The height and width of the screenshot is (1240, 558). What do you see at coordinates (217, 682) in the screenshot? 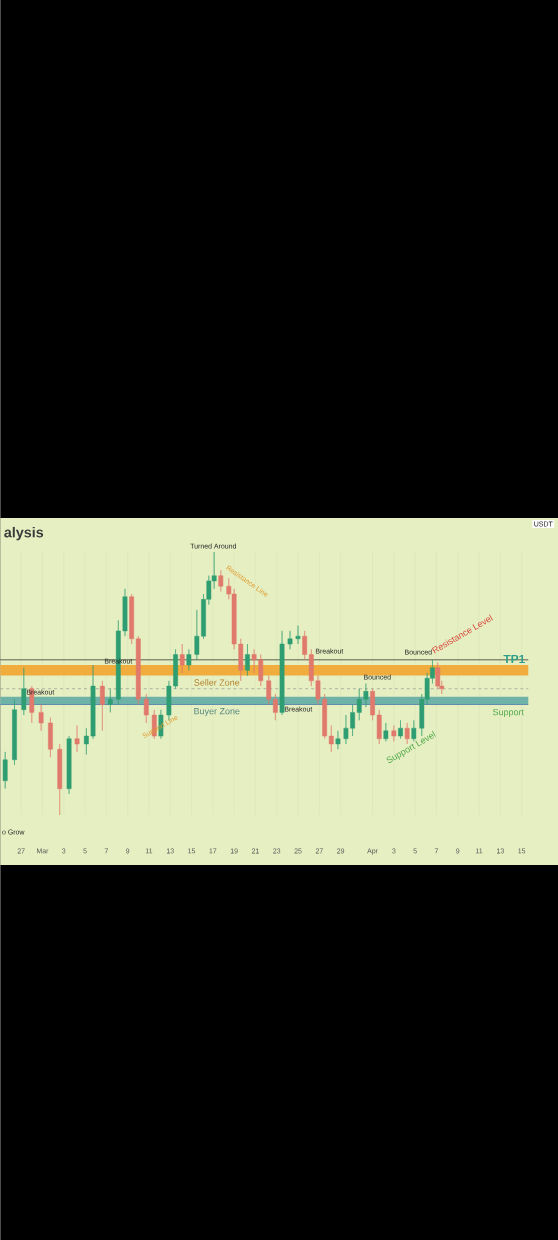
I see `band-label: Seller Zone` at bounding box center [217, 682].